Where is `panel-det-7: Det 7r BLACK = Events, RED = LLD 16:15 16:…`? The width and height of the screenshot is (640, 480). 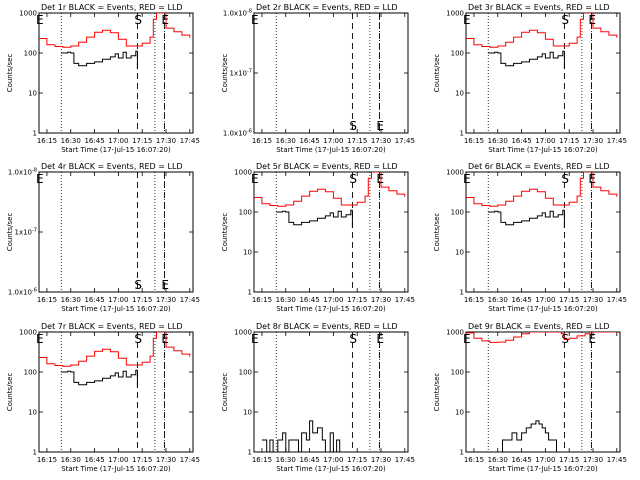 panel-det-7: Det 7r BLACK = Events, RED = LLD 16:15 16:… is located at coordinates (103, 397).